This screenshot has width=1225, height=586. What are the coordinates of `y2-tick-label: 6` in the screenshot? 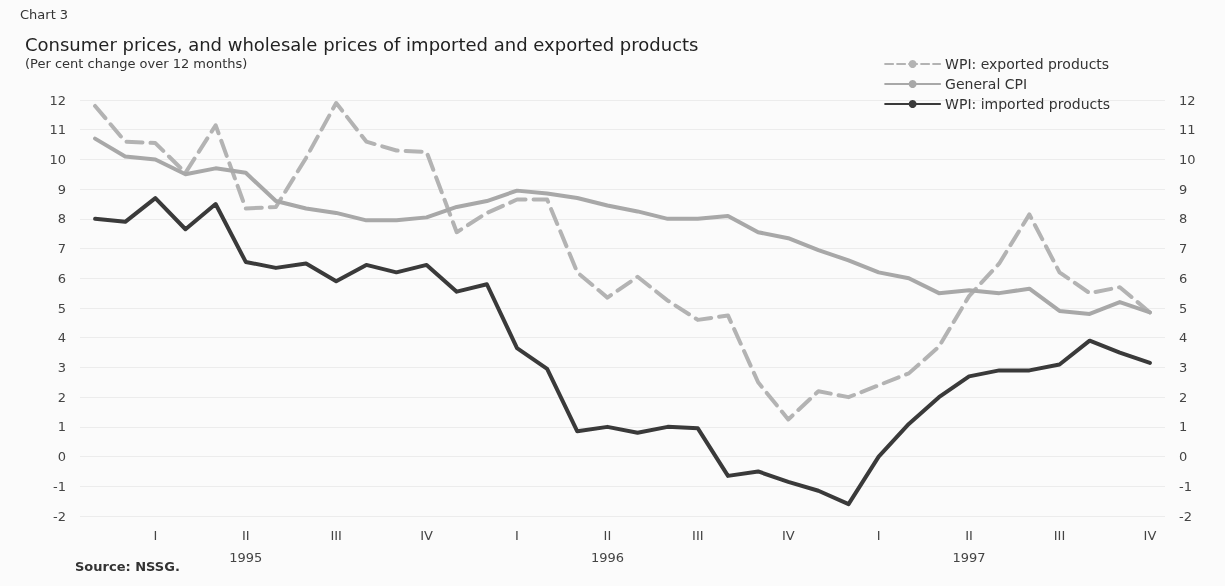 It's located at (1183, 278).